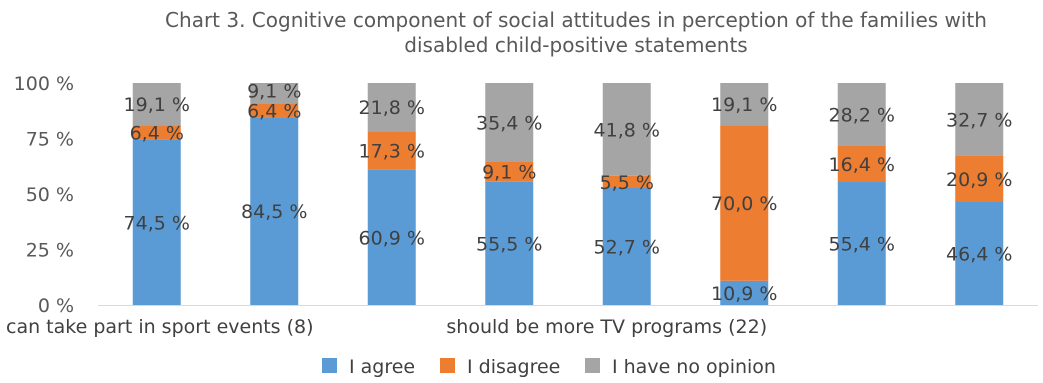 Image resolution: width=1043 pixels, height=383 pixels. I want to click on x-category-label: should be more TV programs (22), so click(606, 327).